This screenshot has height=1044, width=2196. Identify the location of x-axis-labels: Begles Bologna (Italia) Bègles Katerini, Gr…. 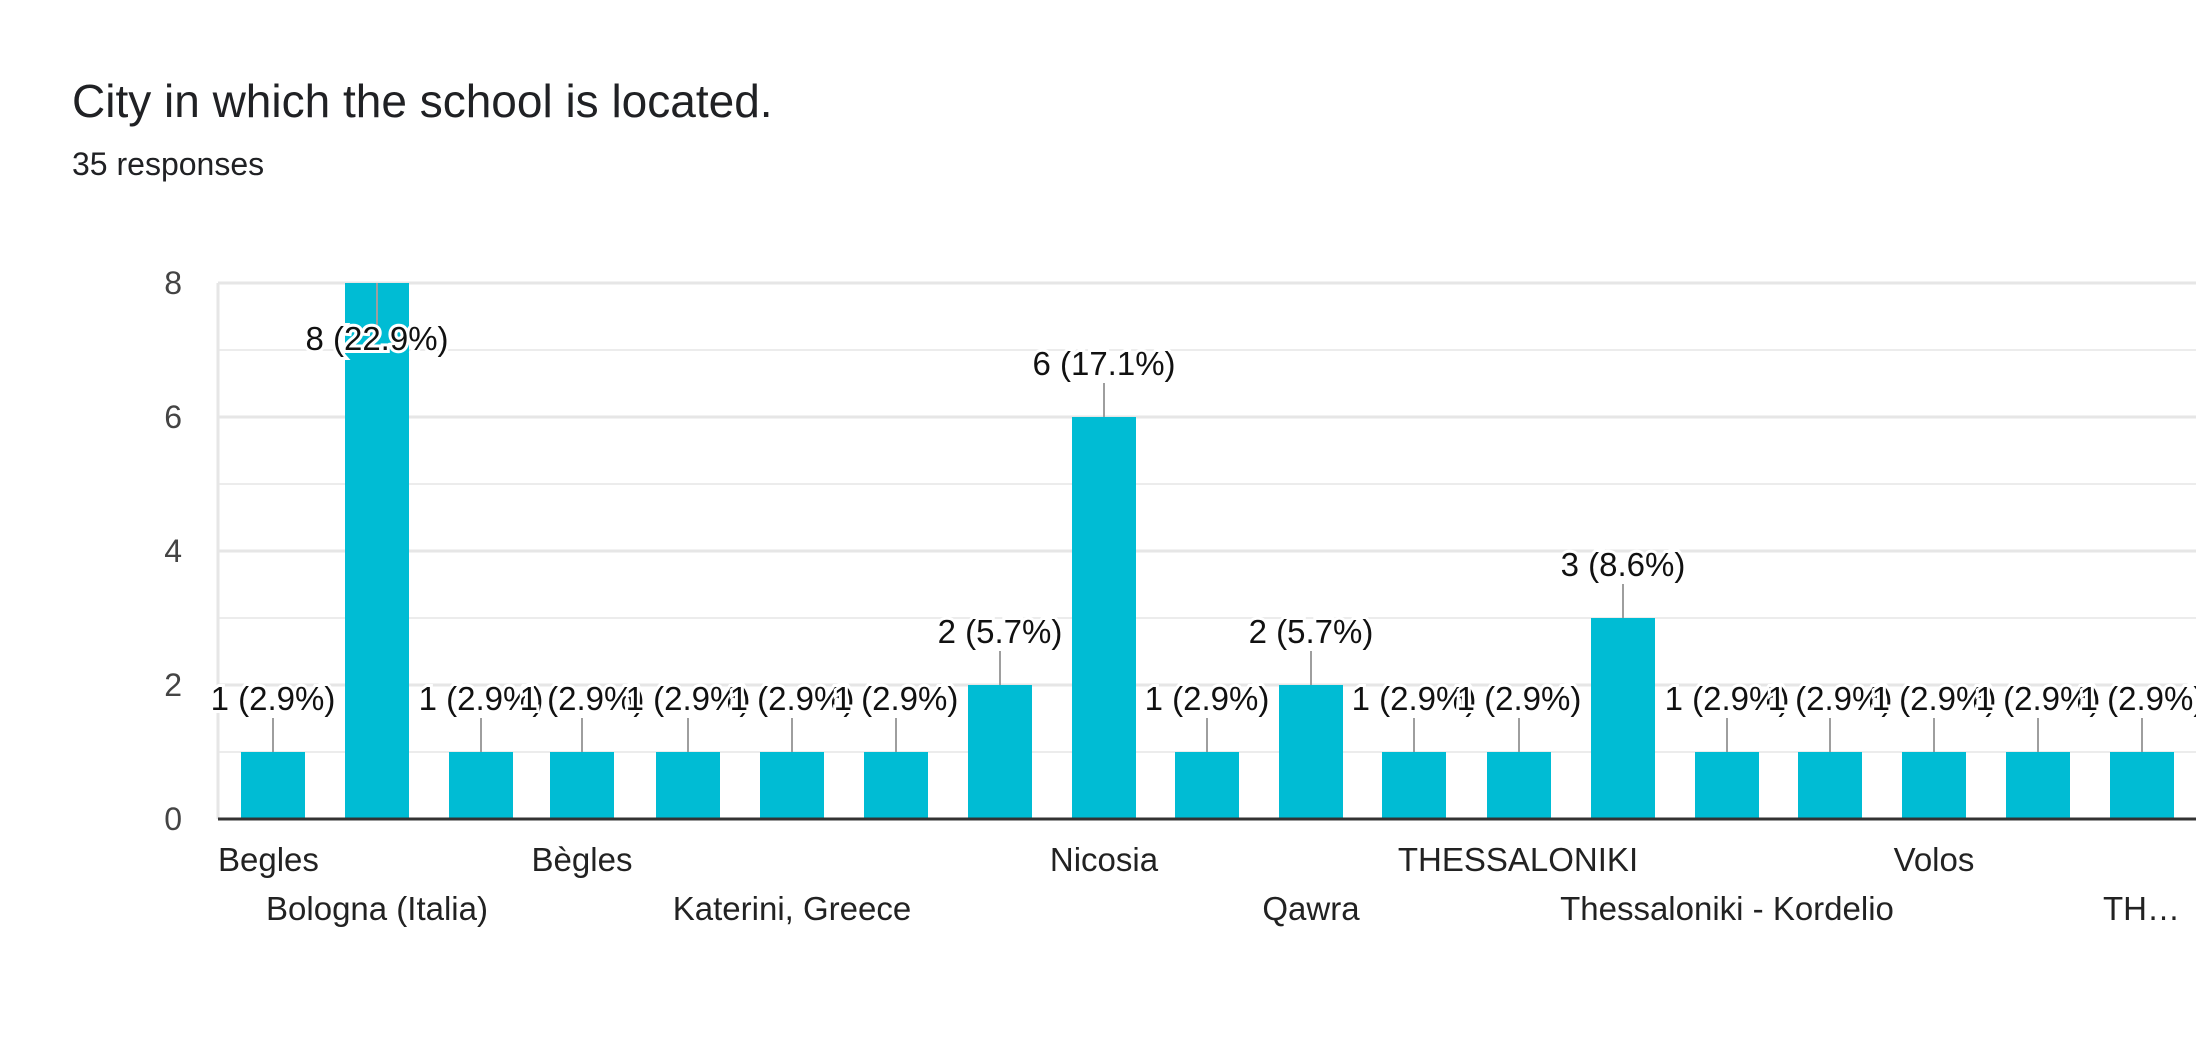
(1199, 884).